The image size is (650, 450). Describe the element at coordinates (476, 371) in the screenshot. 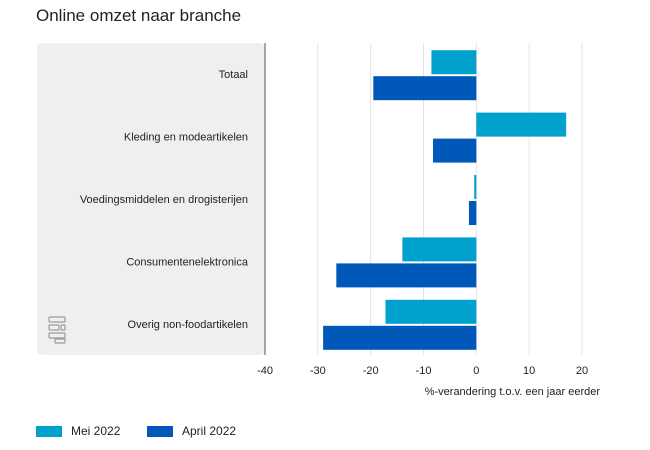

I see `x-tick-label: 0` at that location.